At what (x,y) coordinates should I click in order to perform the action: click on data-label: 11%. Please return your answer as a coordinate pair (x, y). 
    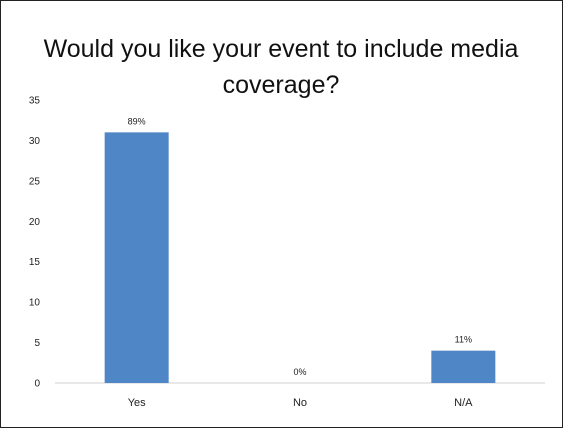
    Looking at the image, I should click on (463, 340).